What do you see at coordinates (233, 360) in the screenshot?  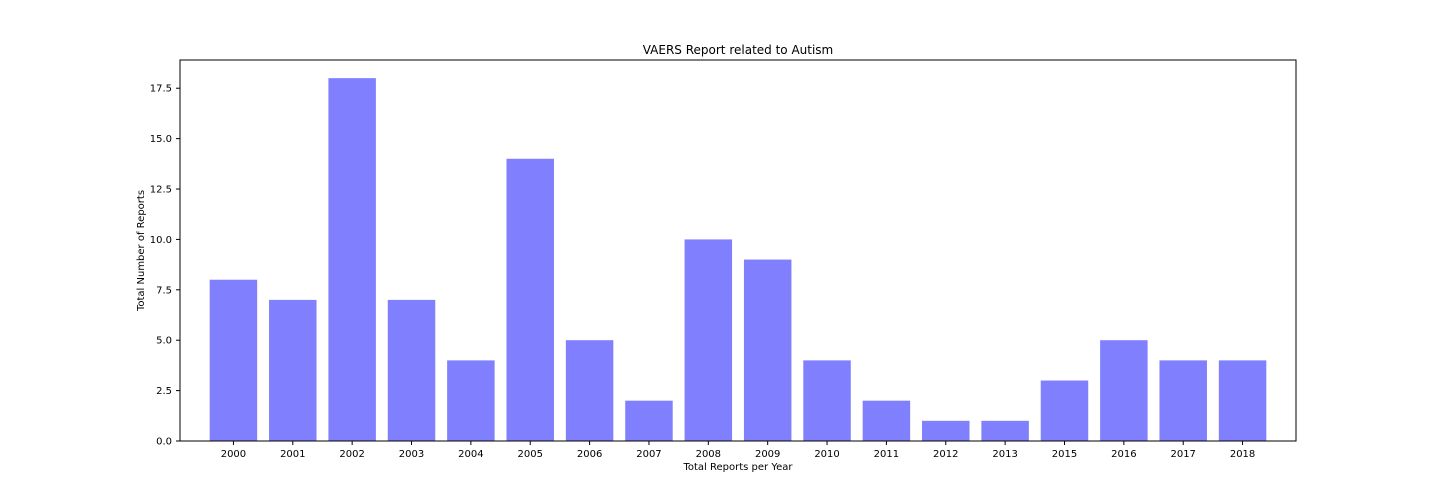 I see `bar-2000` at bounding box center [233, 360].